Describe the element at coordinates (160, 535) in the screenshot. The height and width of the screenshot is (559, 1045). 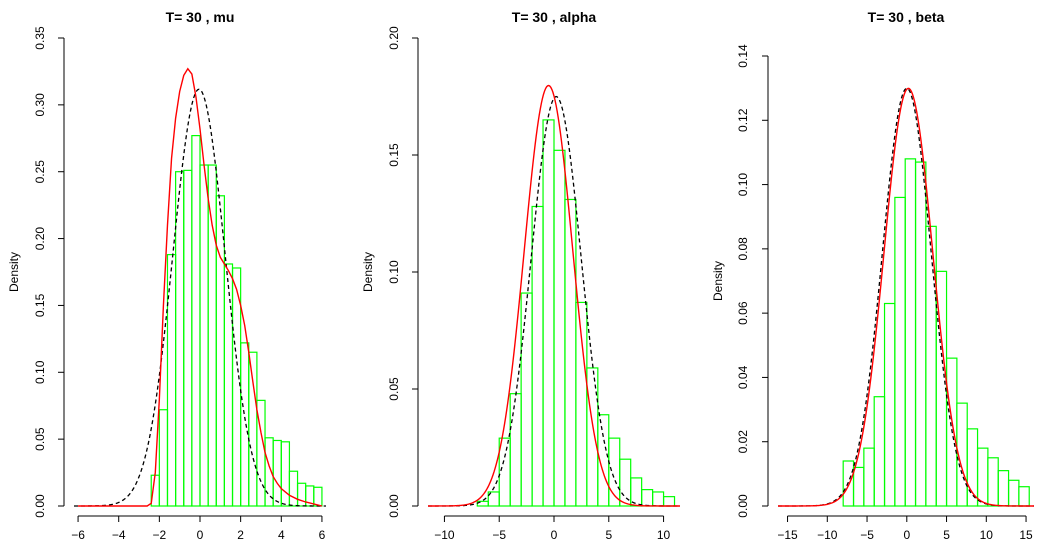
I see `x-tick-label: −2` at that location.